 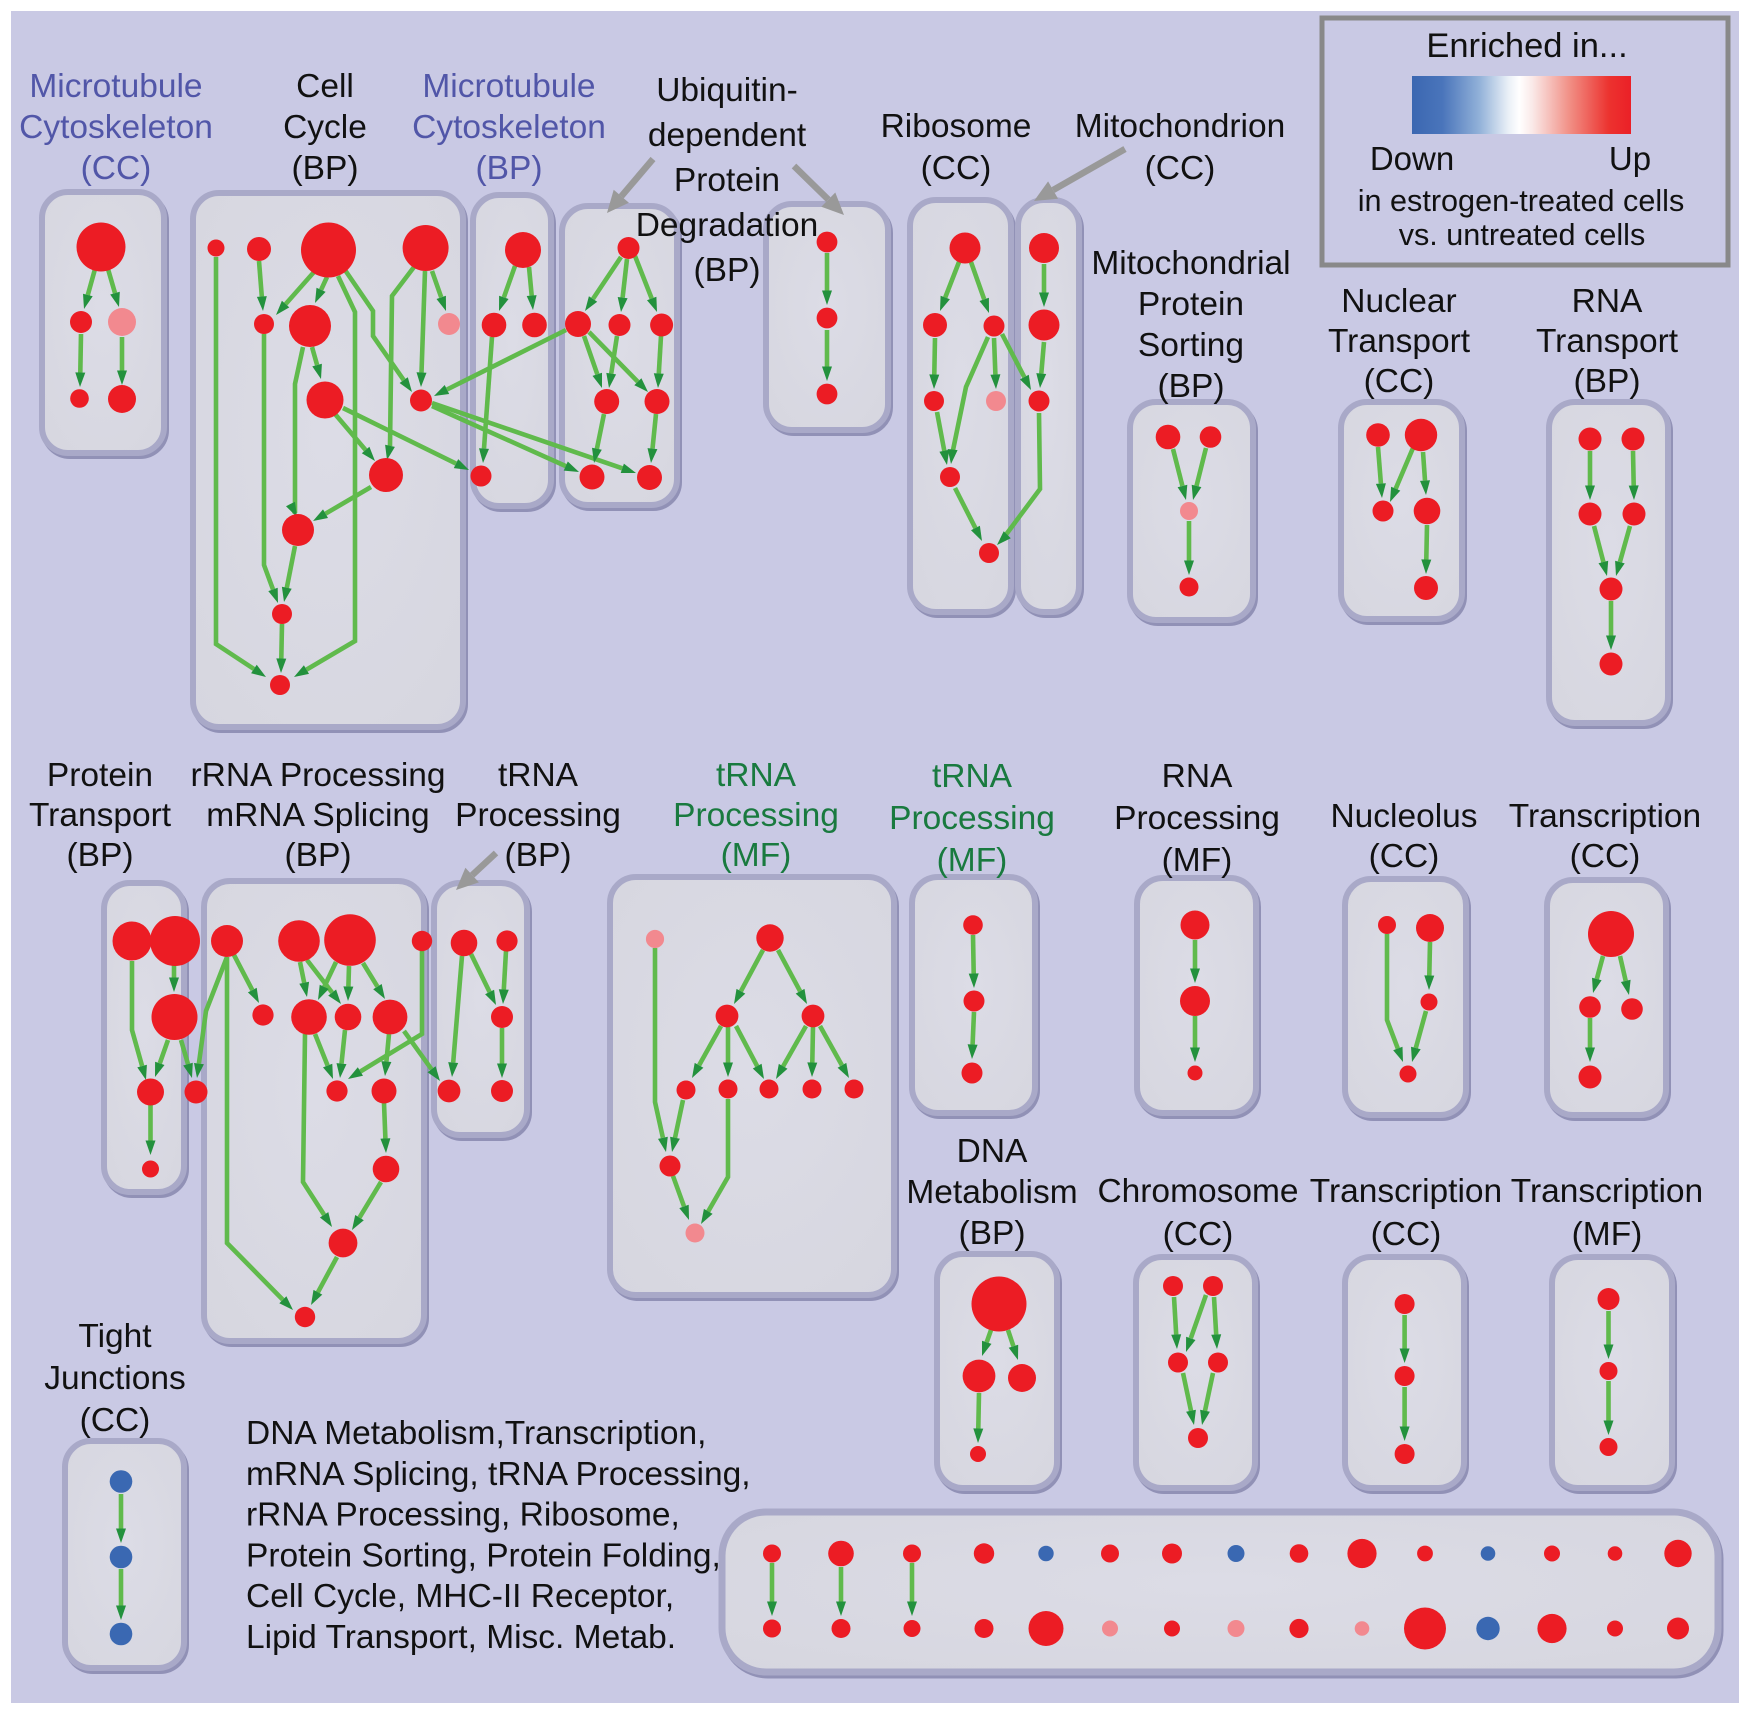 What do you see at coordinates (325, 127) in the screenshot?
I see `svg-text: Cycle` at bounding box center [325, 127].